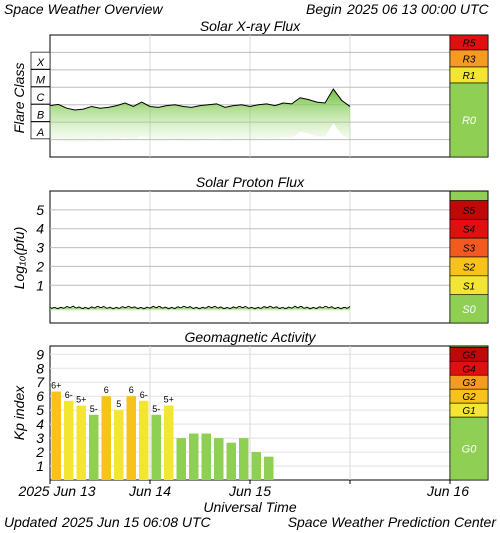 Image resolution: width=500 pixels, height=533 pixels. What do you see at coordinates (40, 382) in the screenshot?
I see `kp-y-tick: 7` at bounding box center [40, 382].